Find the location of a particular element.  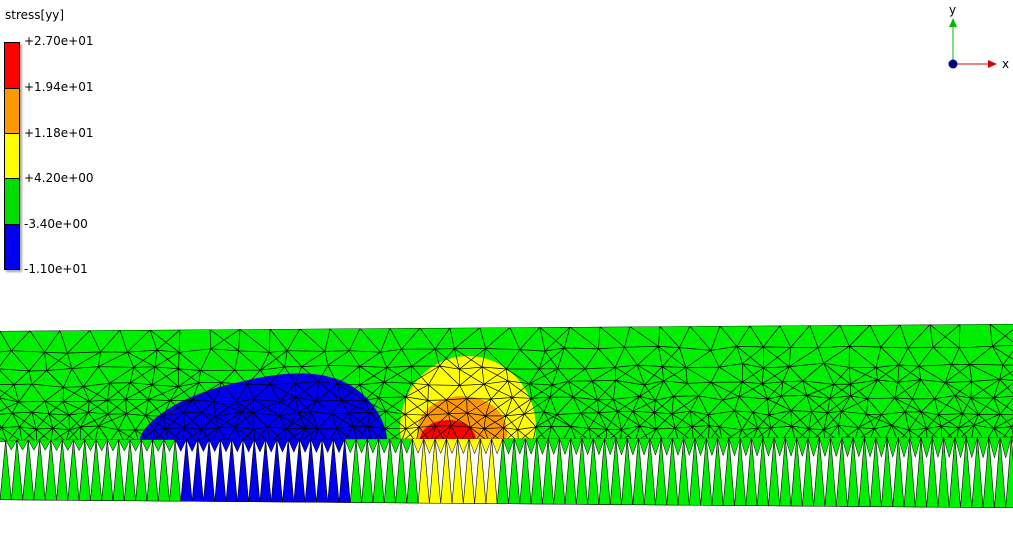

legend-label-3: +1.18e+01 is located at coordinates (59, 133).